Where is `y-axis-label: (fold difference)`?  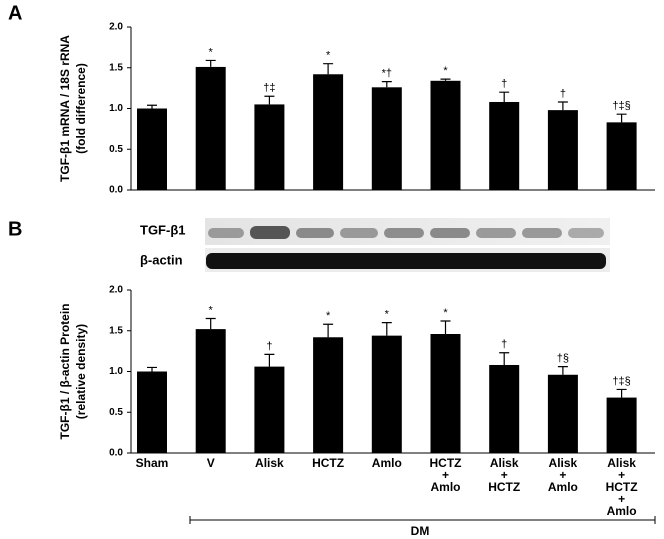
y-axis-label: (fold difference) is located at coordinates (81, 108).